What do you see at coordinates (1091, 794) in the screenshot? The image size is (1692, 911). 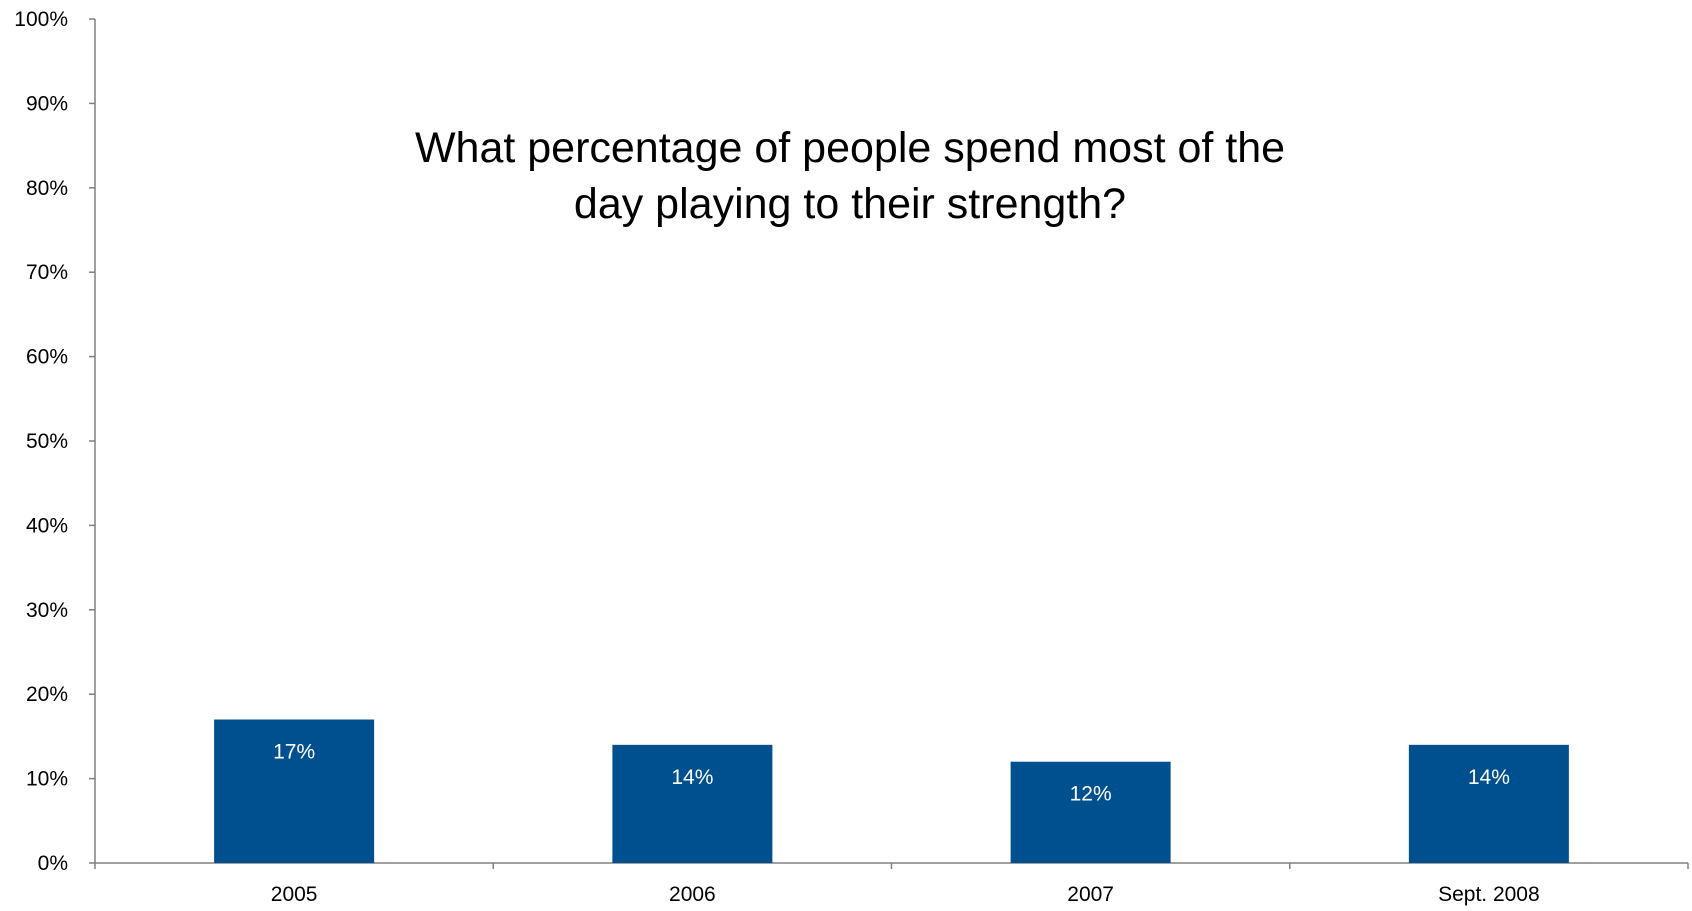 I see `data-label: 12%` at bounding box center [1091, 794].